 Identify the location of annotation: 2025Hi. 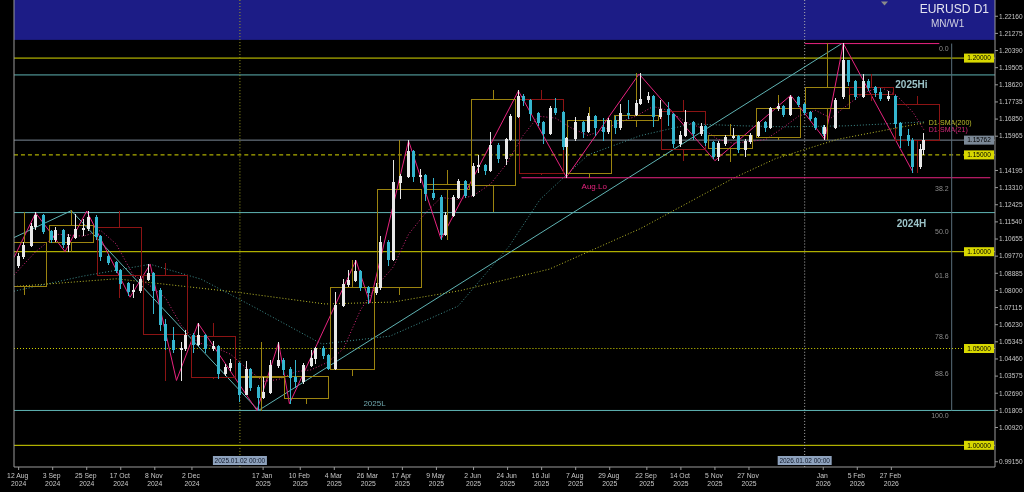
(911, 85).